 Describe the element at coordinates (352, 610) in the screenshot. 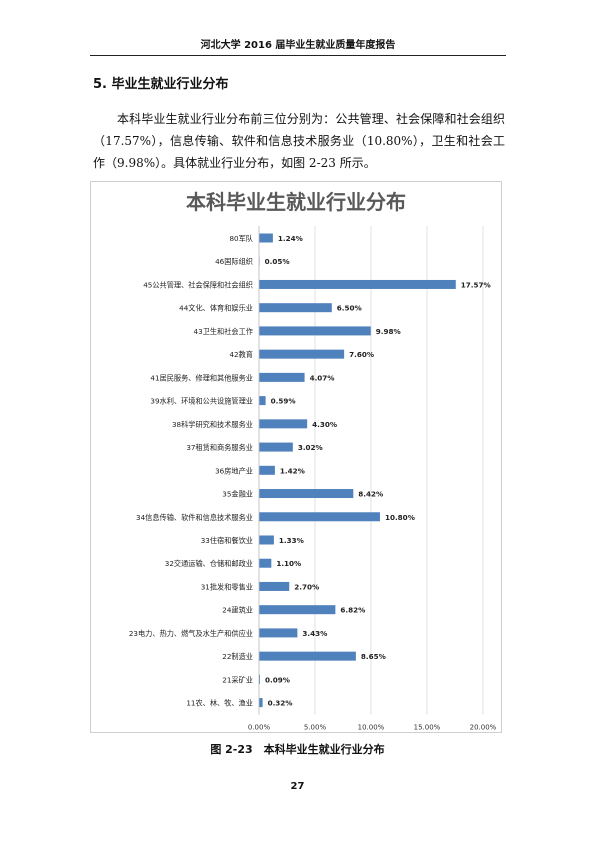

I see `value-label: 6.82%` at that location.